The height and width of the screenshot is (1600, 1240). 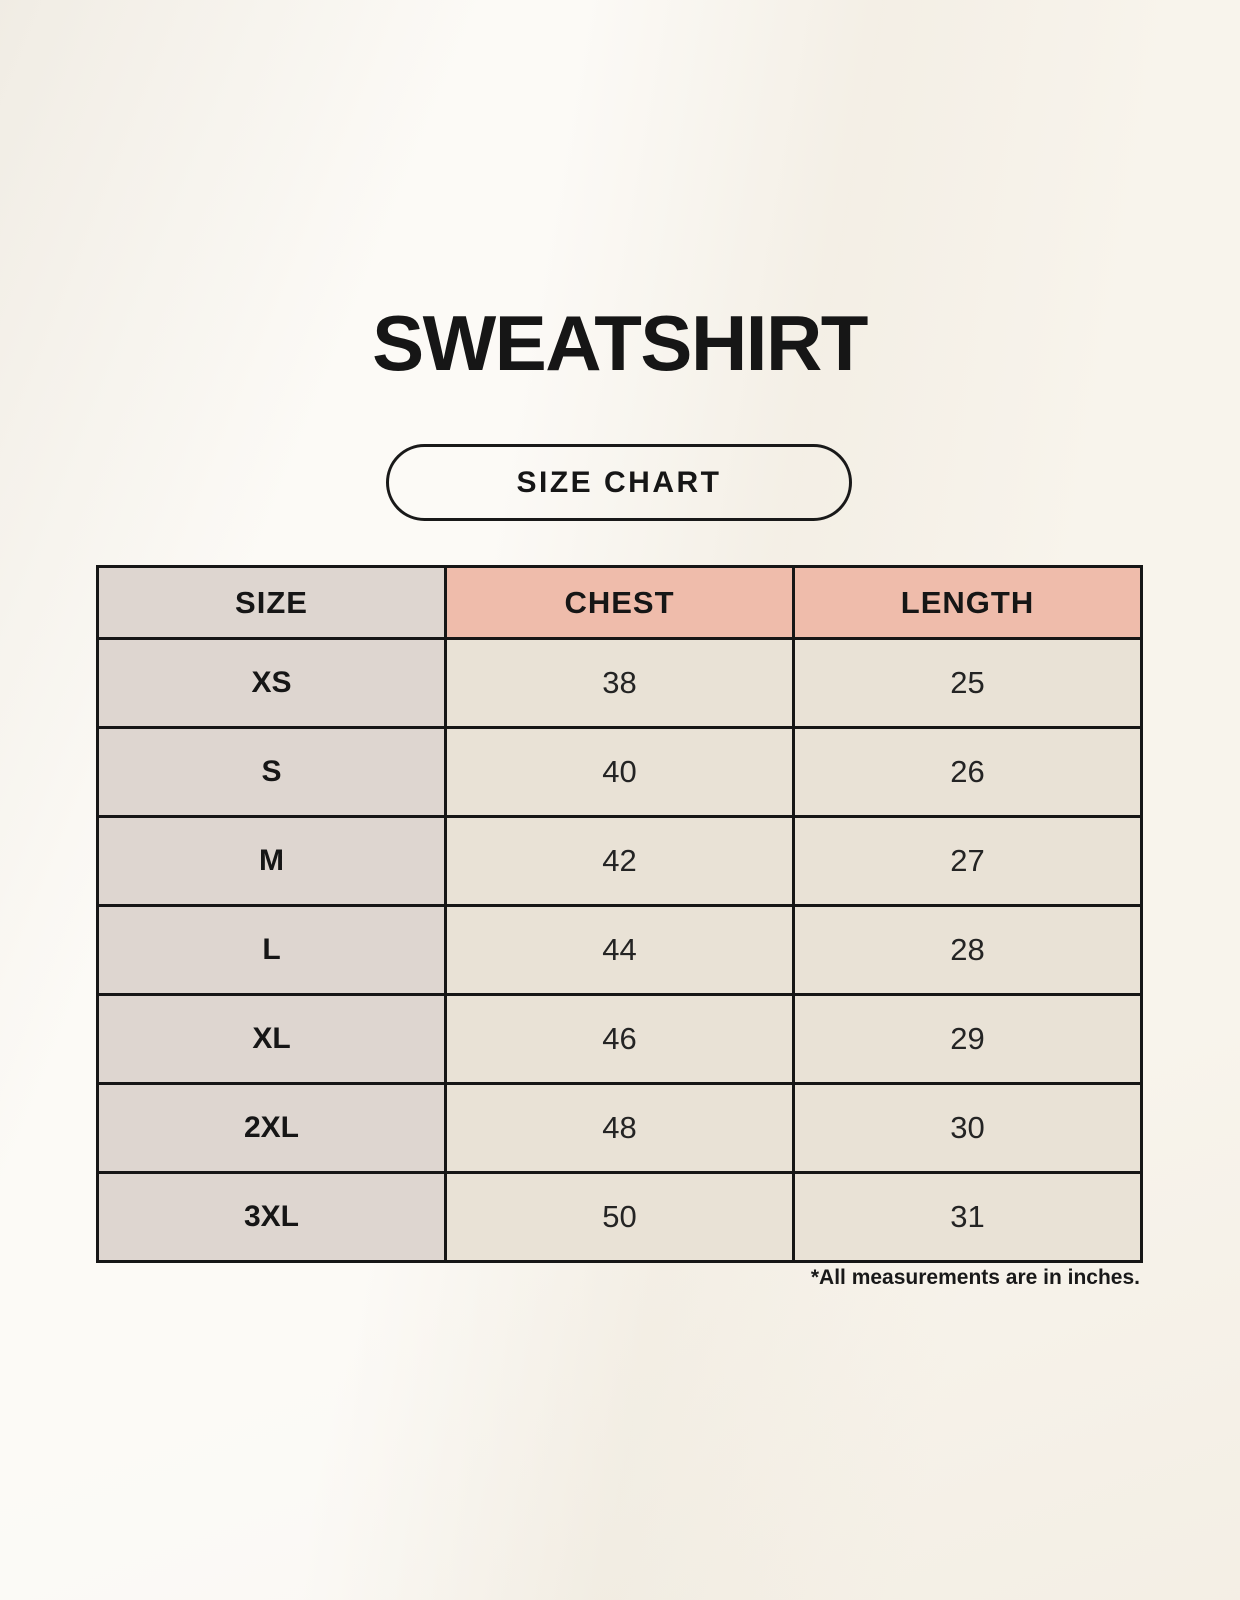 What do you see at coordinates (975, 1277) in the screenshot?
I see `measurements-footnote: *All measurements are in inches.` at bounding box center [975, 1277].